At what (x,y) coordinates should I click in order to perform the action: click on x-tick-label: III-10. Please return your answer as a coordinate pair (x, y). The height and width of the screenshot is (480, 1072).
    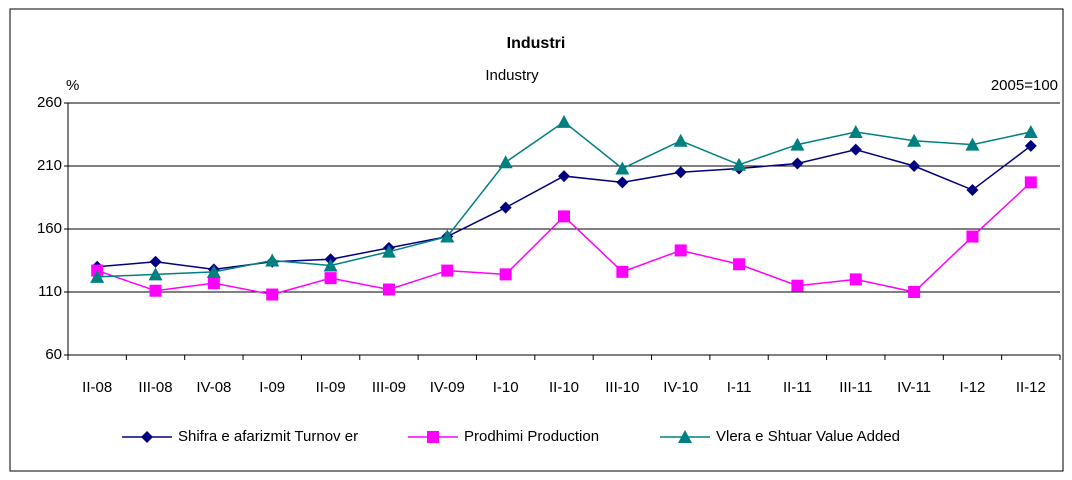
    Looking at the image, I should click on (622, 387).